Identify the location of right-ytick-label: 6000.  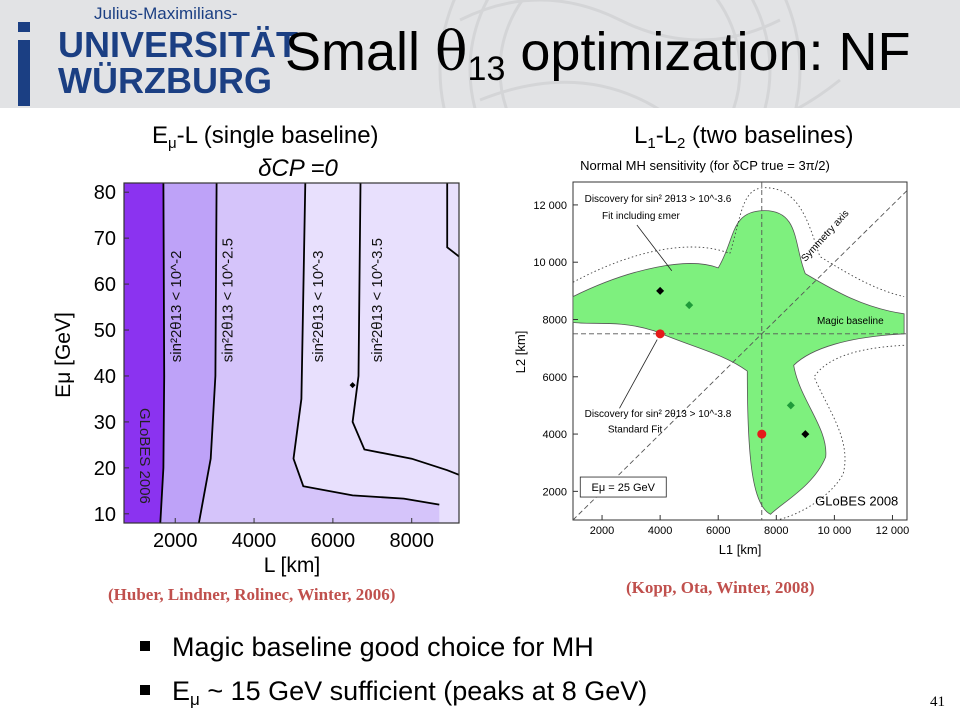
(555, 378).